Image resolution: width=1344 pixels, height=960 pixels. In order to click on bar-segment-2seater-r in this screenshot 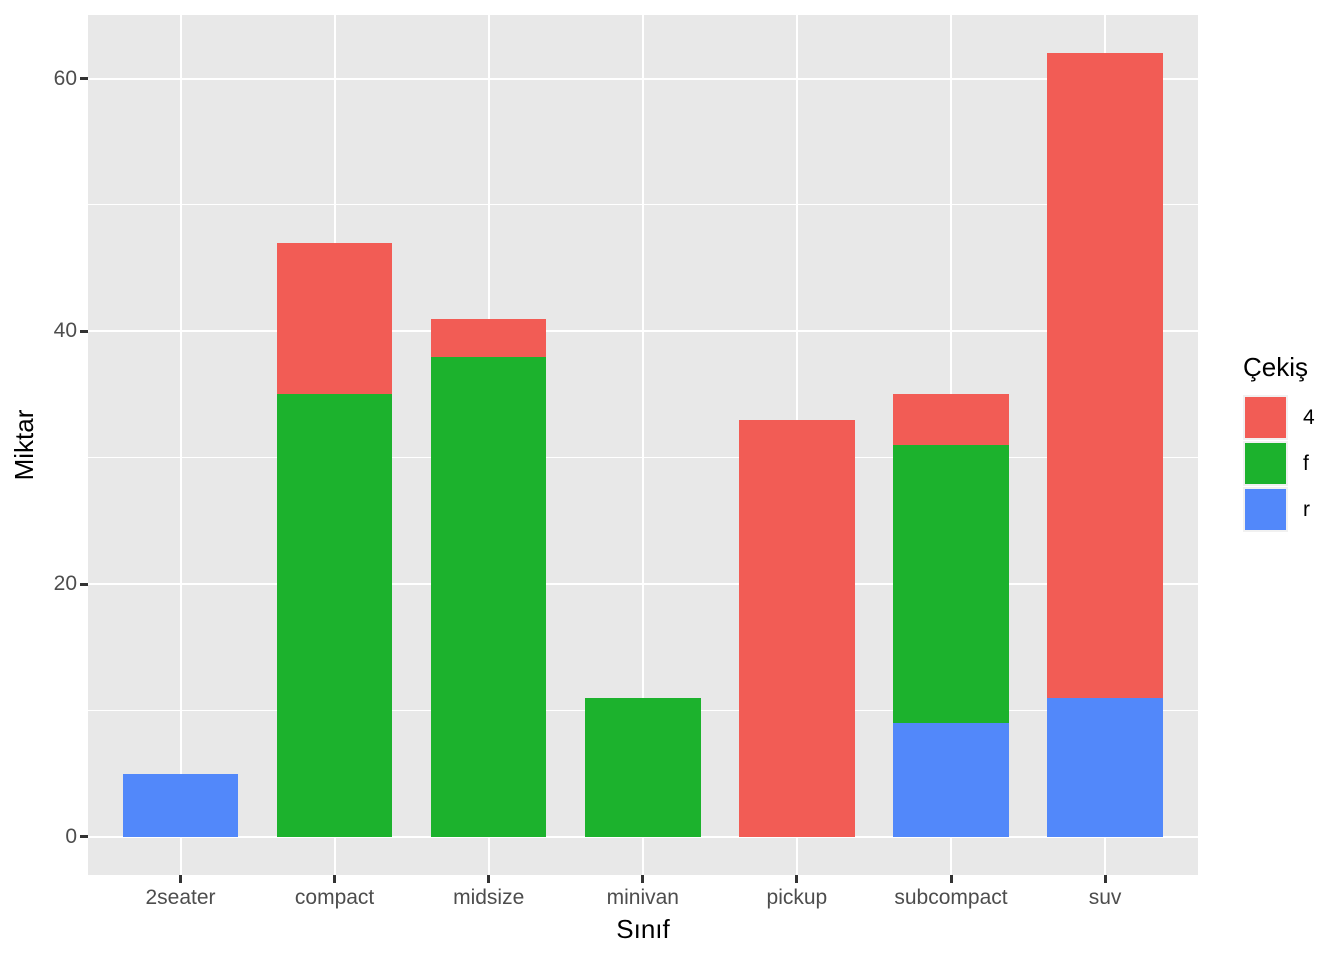, I will do `click(180, 805)`.